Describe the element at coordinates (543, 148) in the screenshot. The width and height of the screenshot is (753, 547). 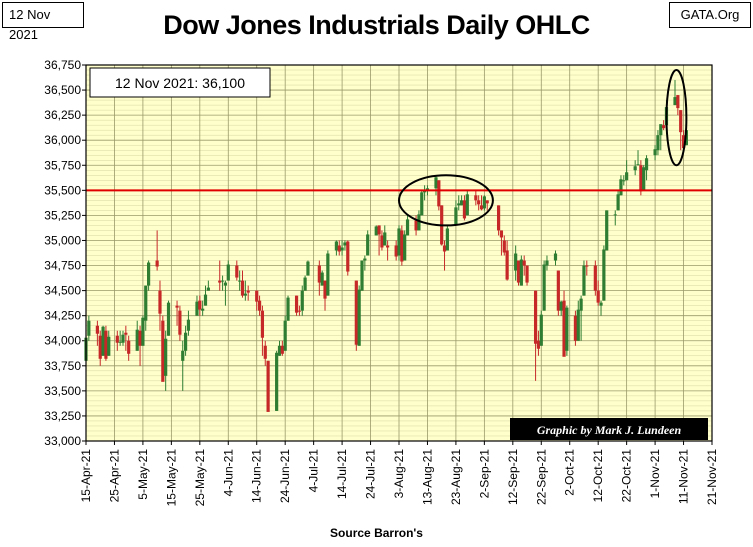
I see `highlight-ellipses` at that location.